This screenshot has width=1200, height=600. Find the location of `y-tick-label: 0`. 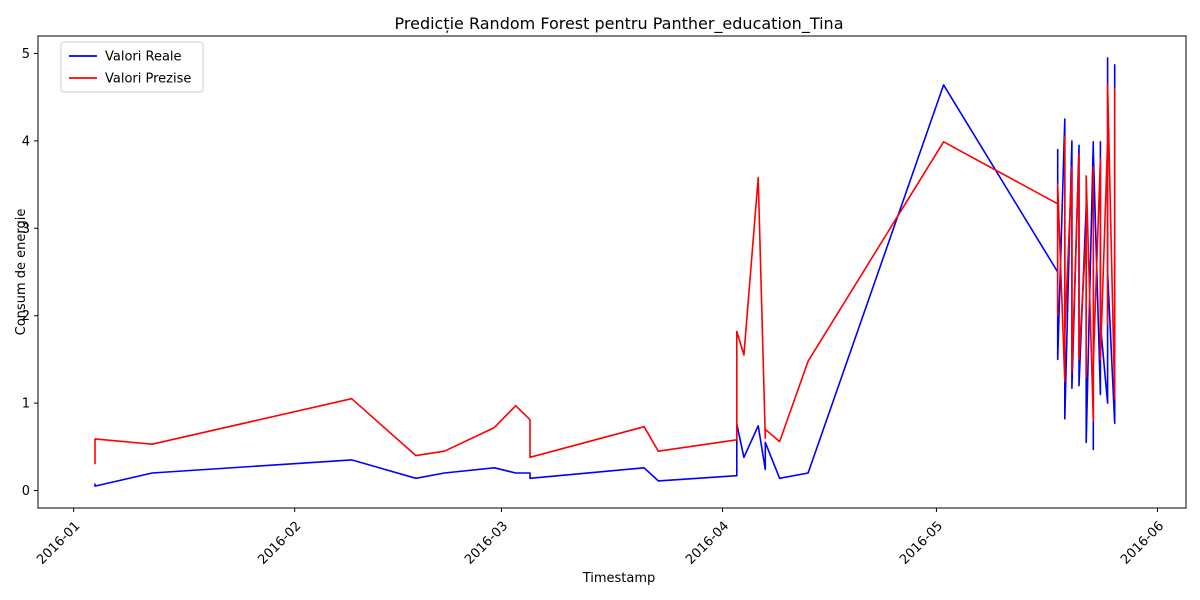

y-tick-label: 0 is located at coordinates (26, 491).